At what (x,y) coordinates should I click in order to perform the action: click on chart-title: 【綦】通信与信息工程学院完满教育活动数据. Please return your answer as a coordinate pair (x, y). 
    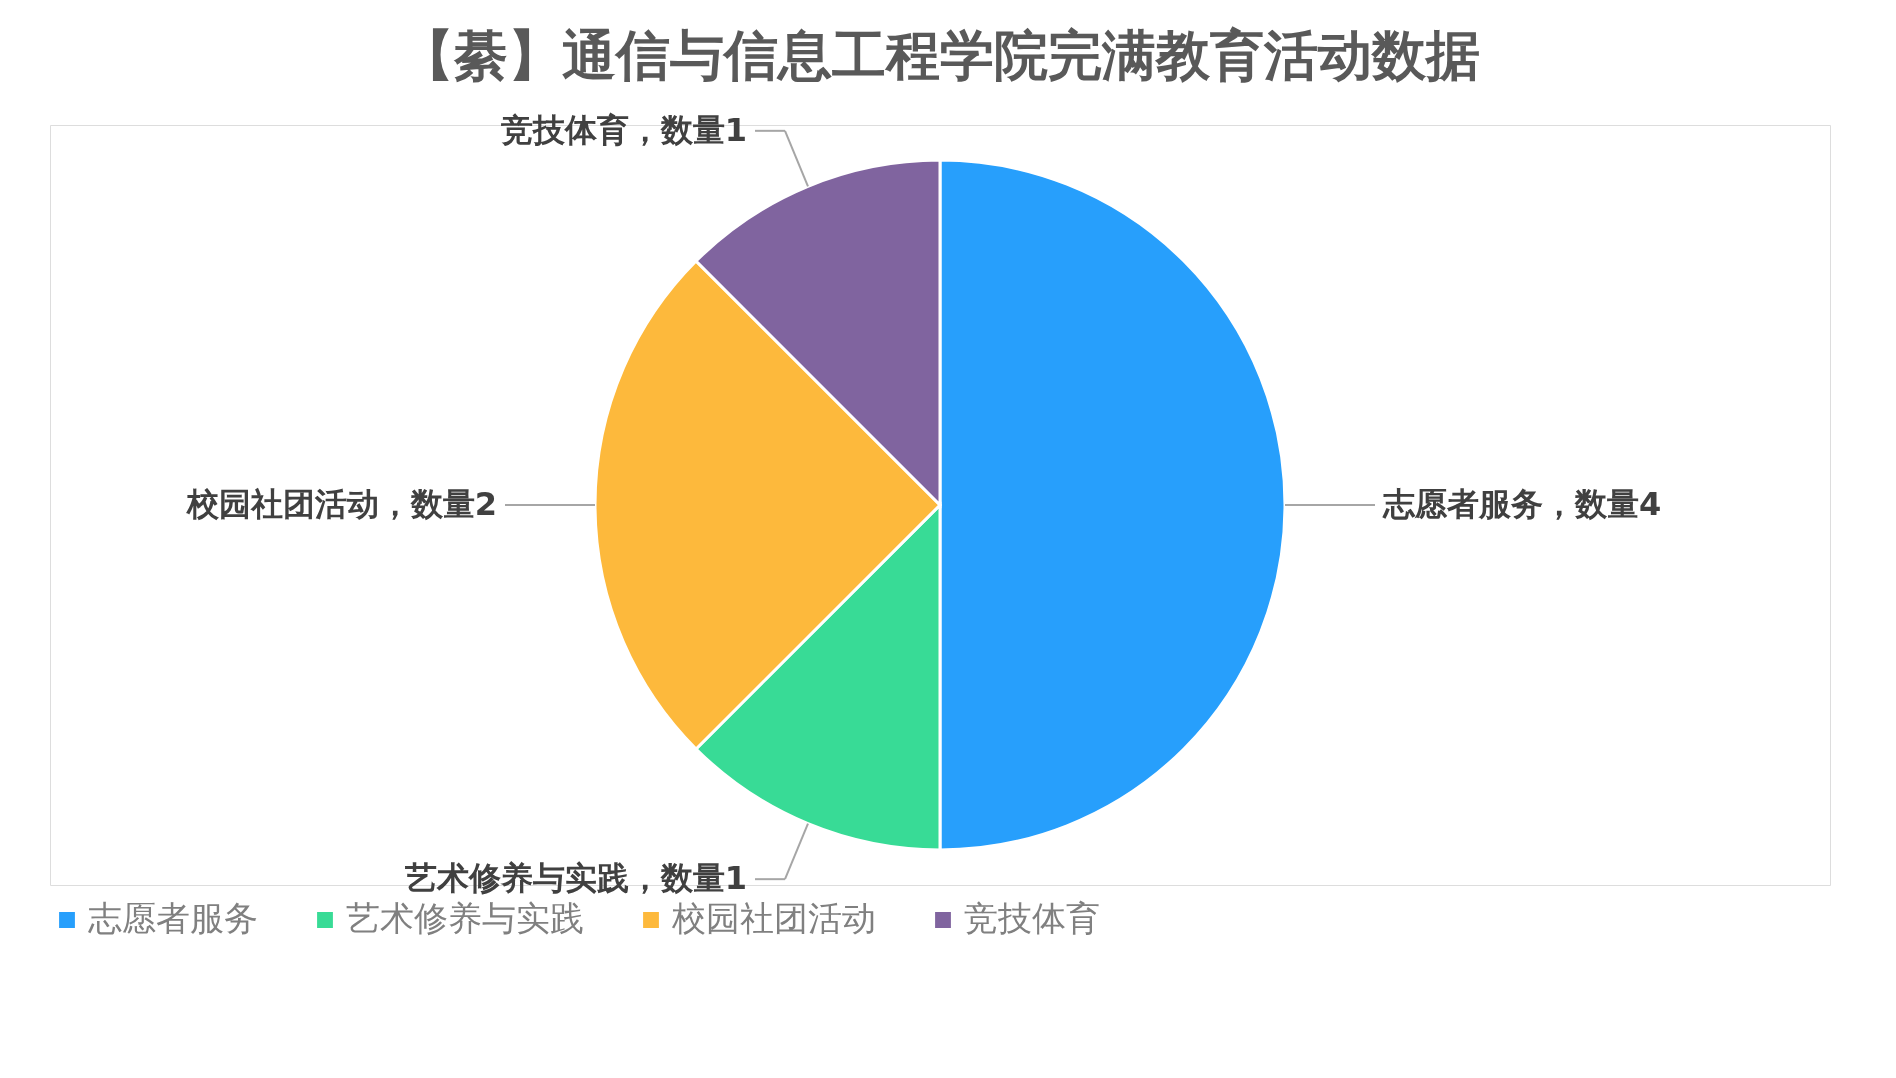
    Looking at the image, I should click on (940, 55).